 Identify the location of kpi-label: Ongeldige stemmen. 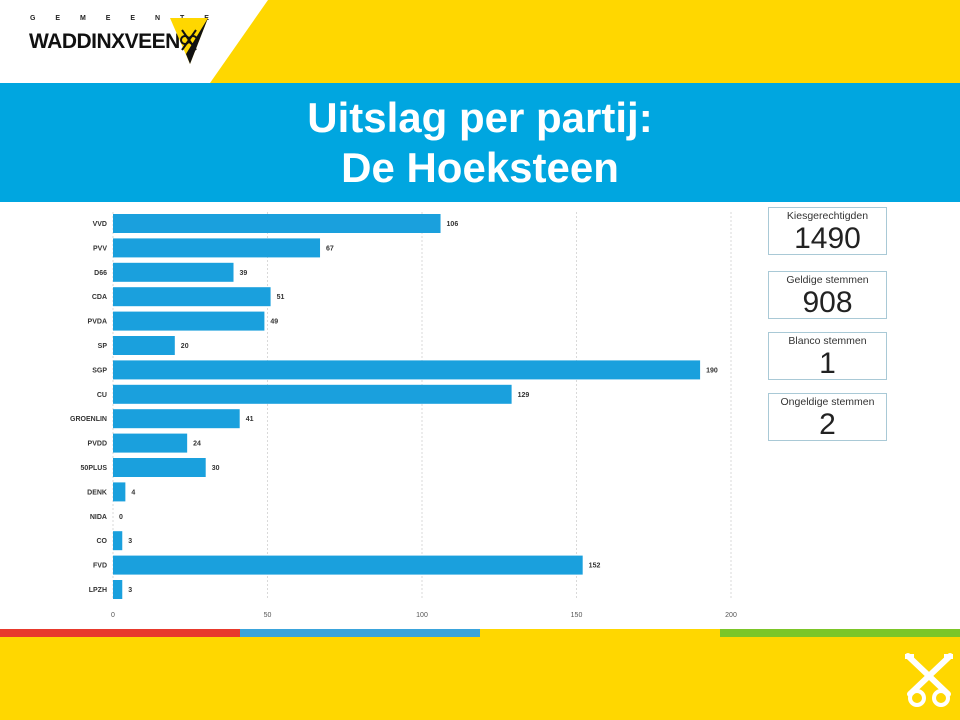
(827, 402).